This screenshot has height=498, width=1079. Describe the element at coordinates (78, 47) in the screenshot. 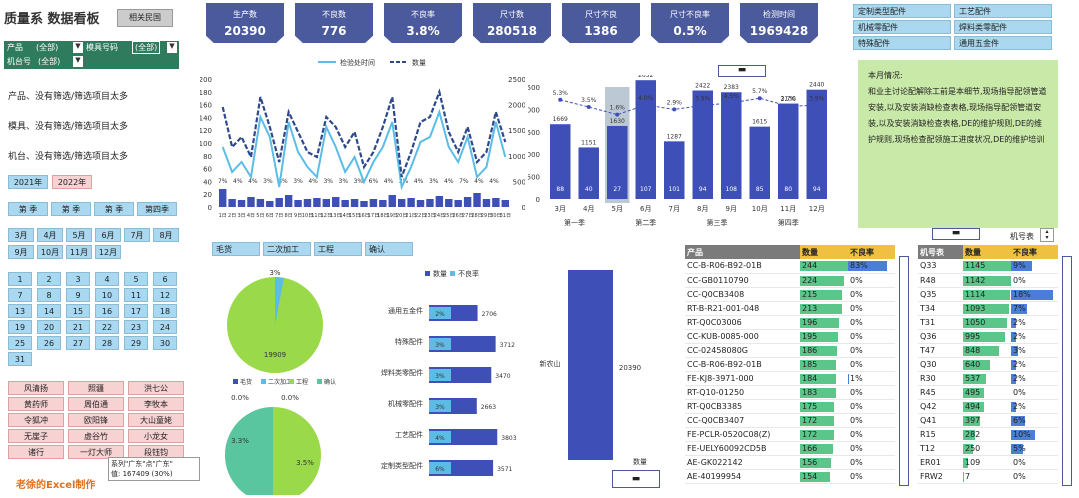

I see `product-filter-arrow: ▼` at that location.